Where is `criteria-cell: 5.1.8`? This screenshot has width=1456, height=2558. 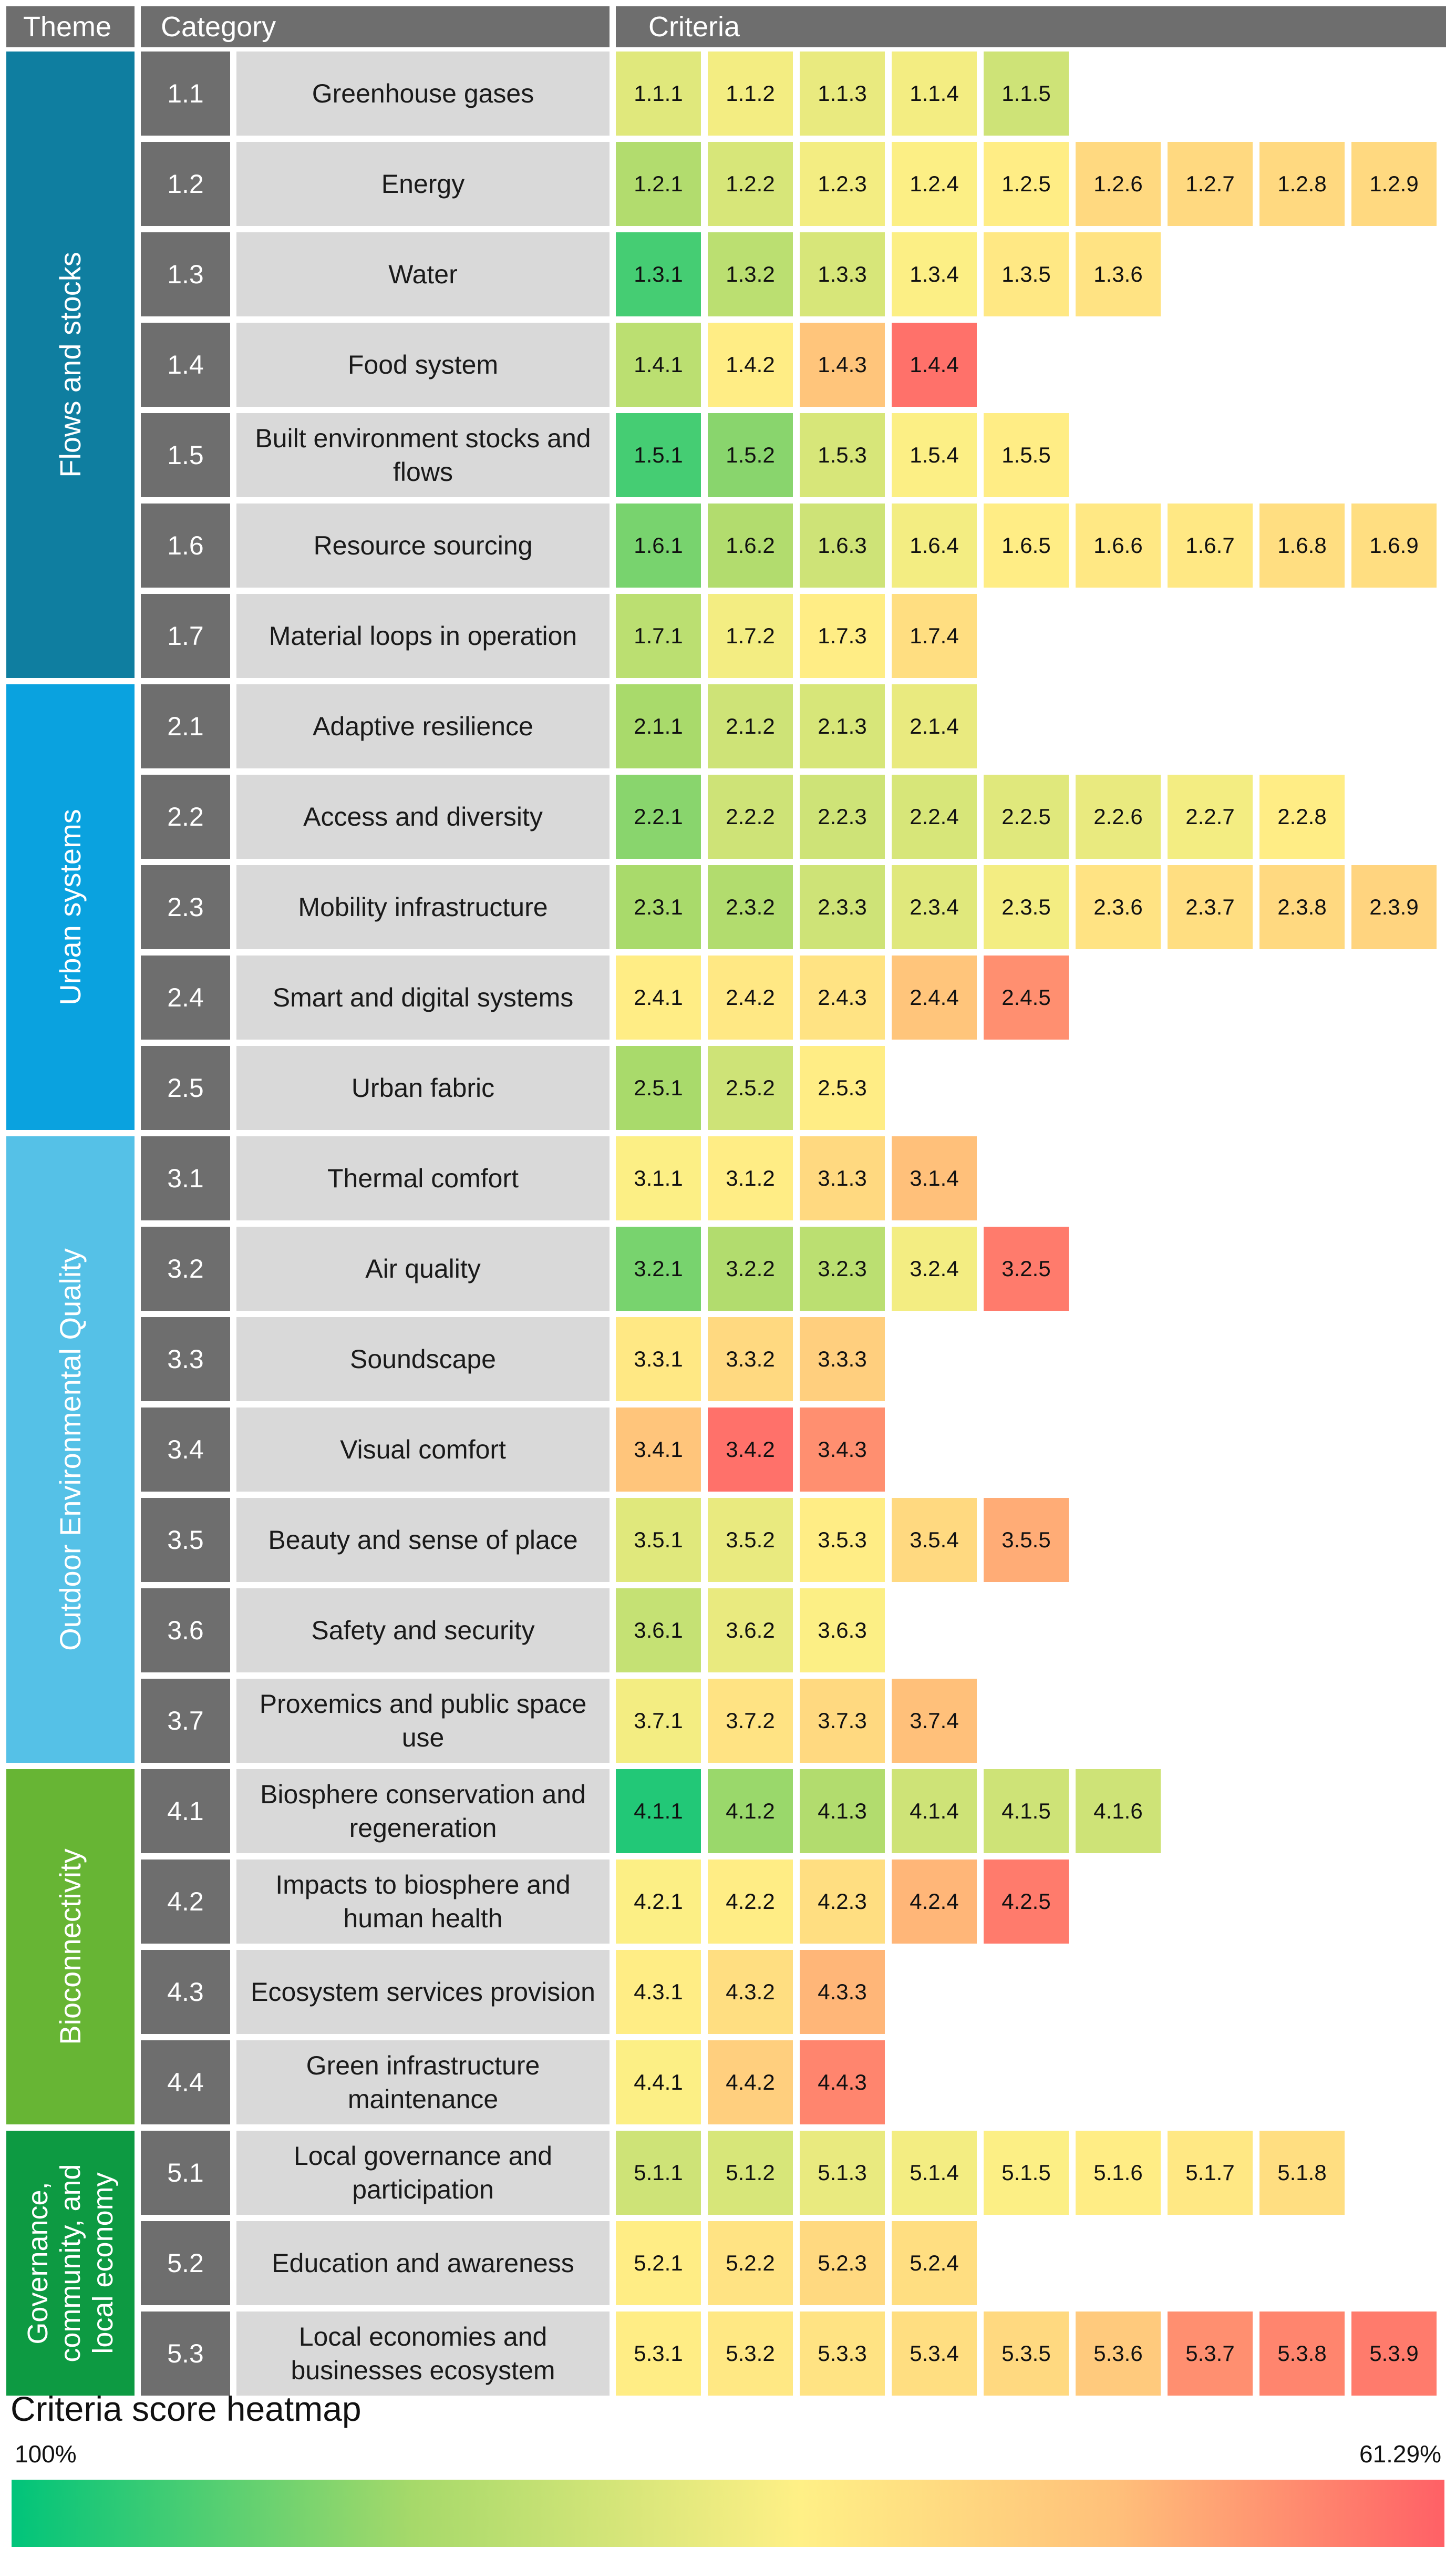 criteria-cell: 5.1.8 is located at coordinates (1302, 2173).